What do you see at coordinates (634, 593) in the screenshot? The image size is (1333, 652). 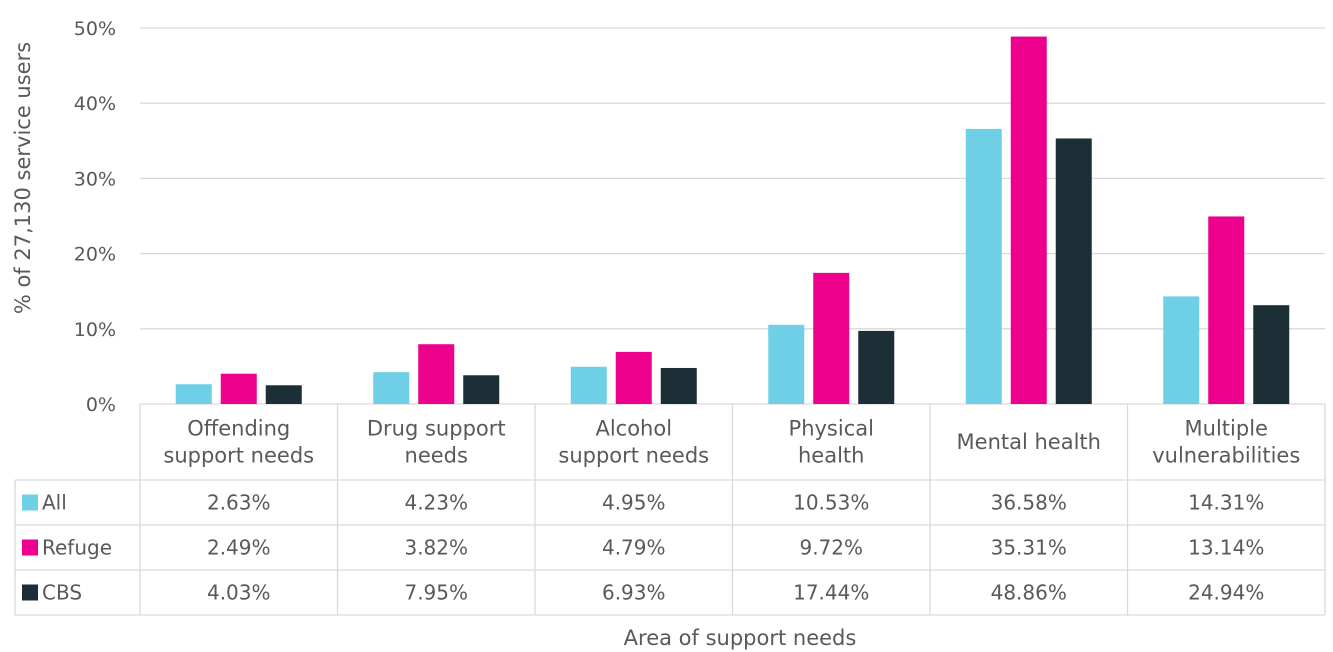 I see `table-cell: 6.93%` at bounding box center [634, 593].